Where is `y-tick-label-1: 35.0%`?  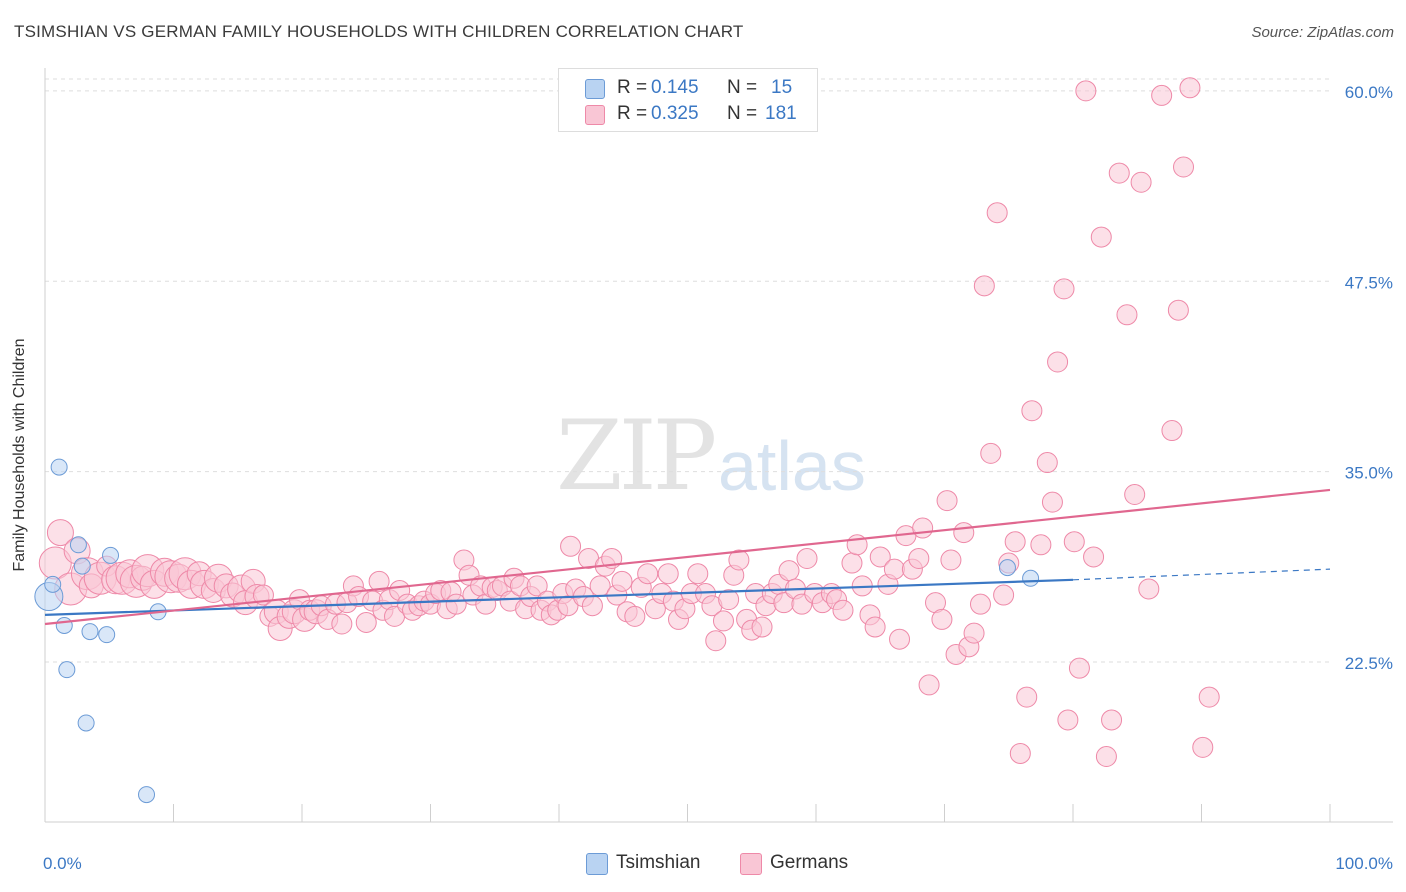 y-tick-label-1: 35.0% is located at coordinates (1369, 473).